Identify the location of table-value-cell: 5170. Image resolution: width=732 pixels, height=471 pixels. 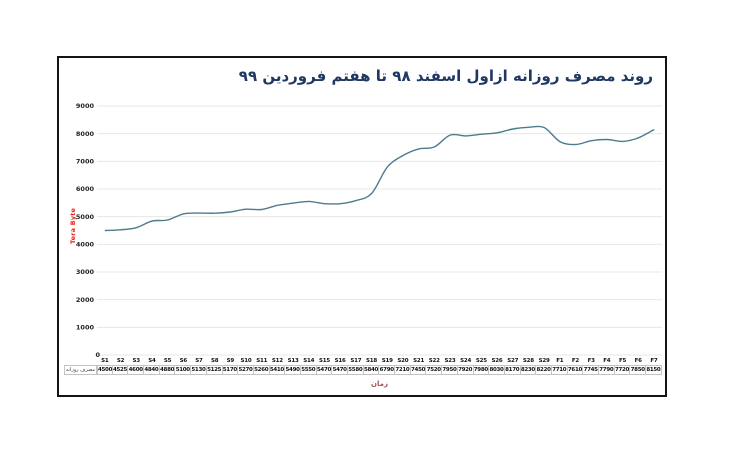
(230, 370).